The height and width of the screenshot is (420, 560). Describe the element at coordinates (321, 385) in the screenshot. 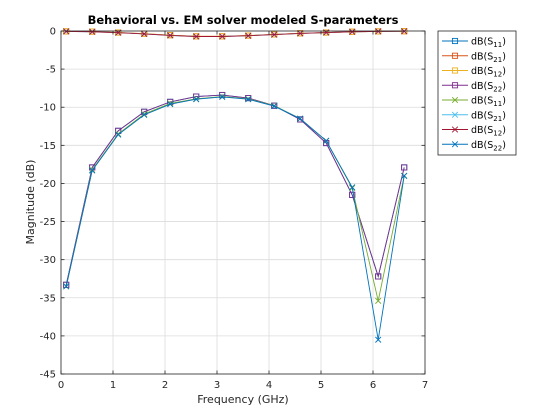

I see `x-tick-label: 5` at that location.